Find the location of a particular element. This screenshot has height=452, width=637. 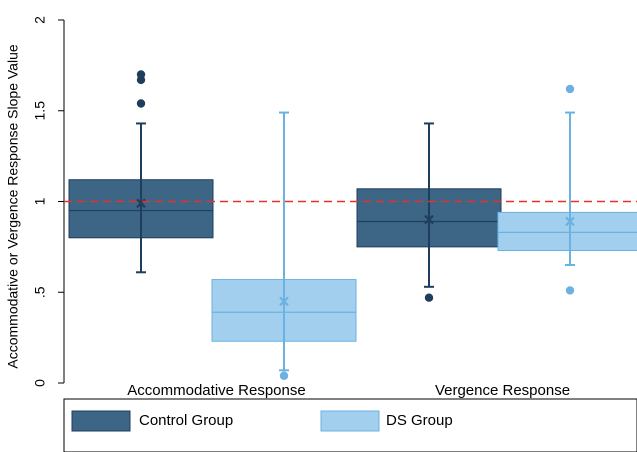

category-label: Accommodative Response is located at coordinates (216, 390).